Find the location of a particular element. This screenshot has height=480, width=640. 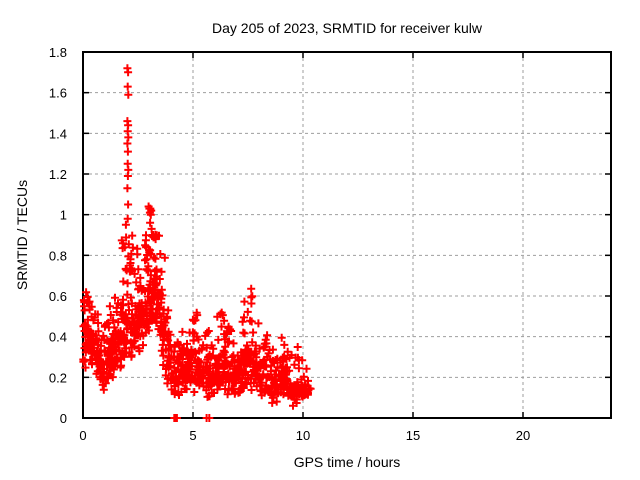

x-tick-label: 20 is located at coordinates (523, 435).